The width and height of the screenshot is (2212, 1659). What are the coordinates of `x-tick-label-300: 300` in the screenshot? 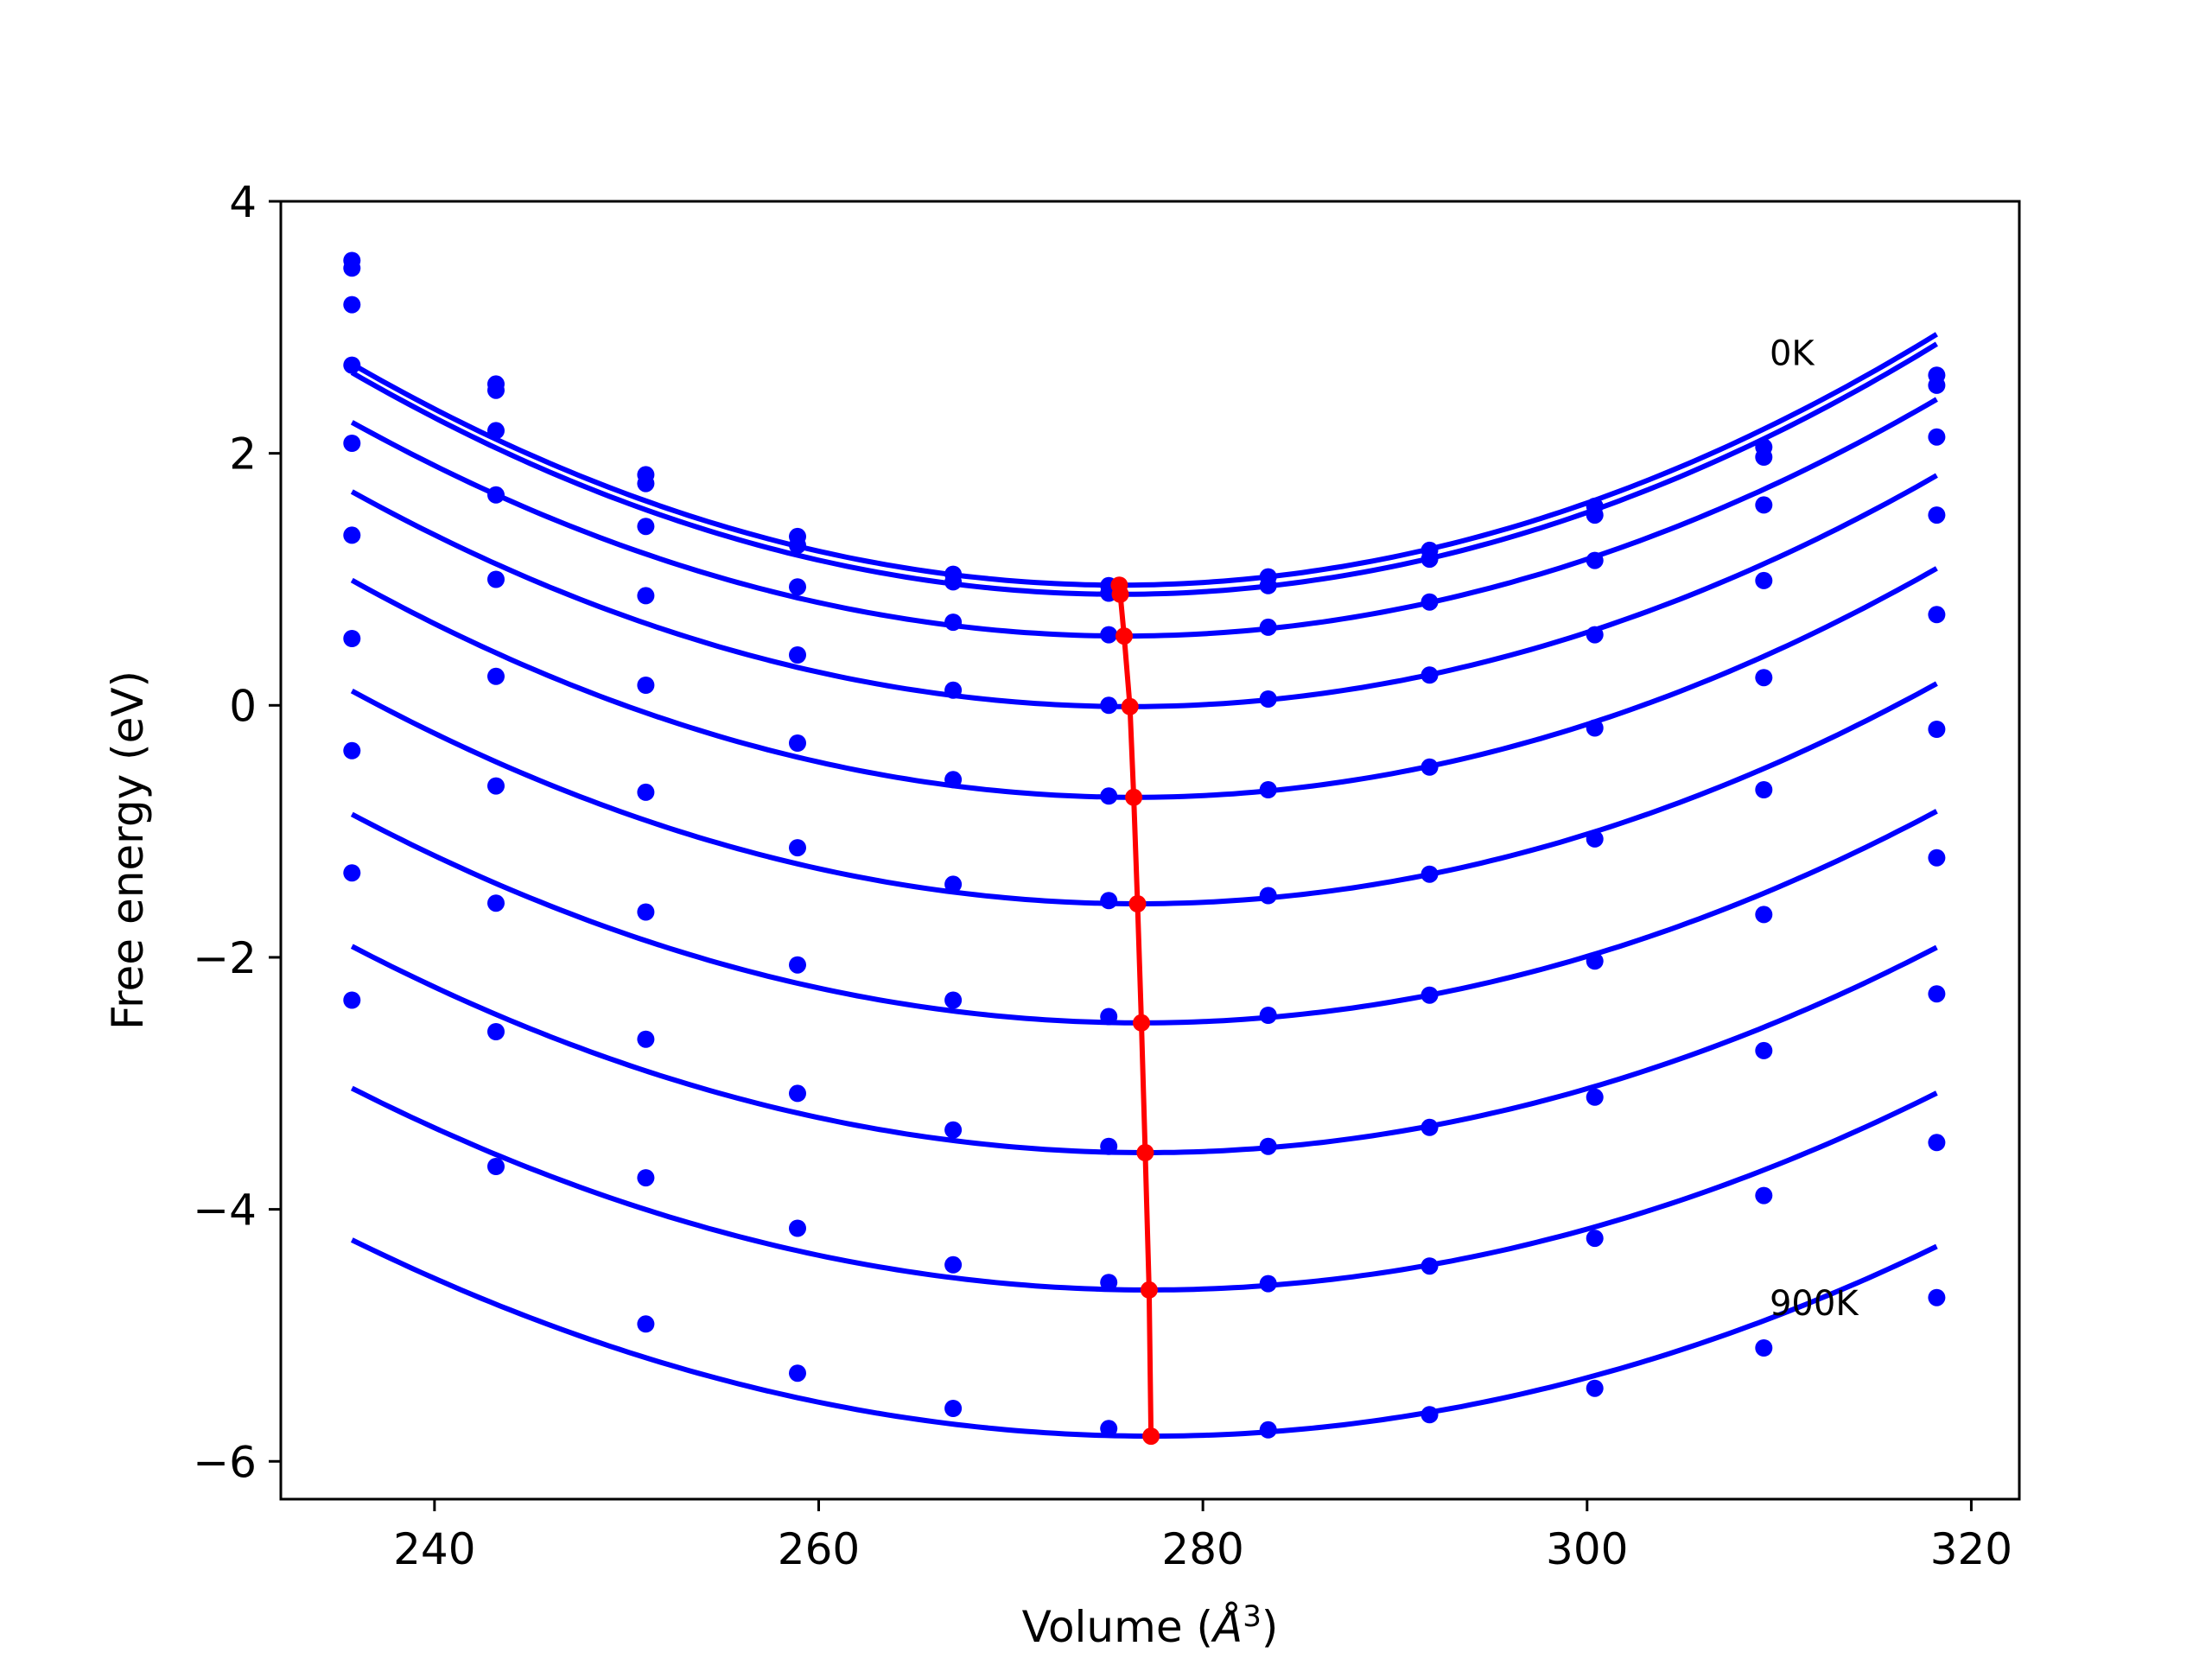 It's located at (1587, 1549).